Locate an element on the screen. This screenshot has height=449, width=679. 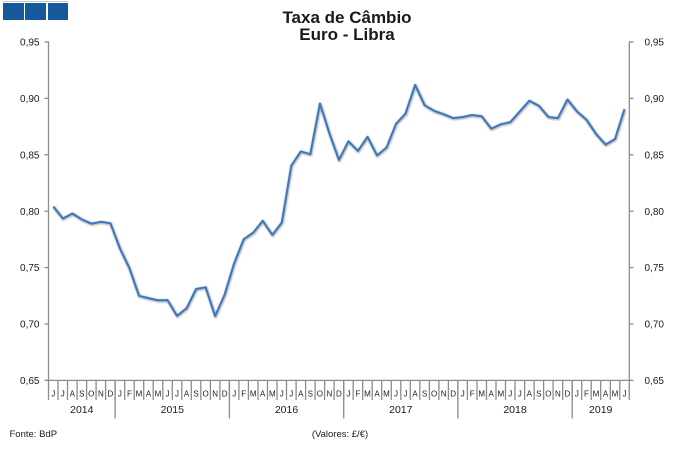
svg-text: Euro - Libra is located at coordinates (347, 34).